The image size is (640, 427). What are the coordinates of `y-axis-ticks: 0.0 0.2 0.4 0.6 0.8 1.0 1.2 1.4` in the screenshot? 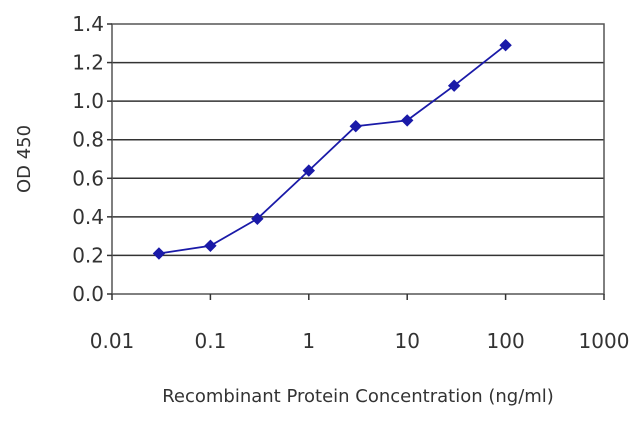 It's located at (92, 159).